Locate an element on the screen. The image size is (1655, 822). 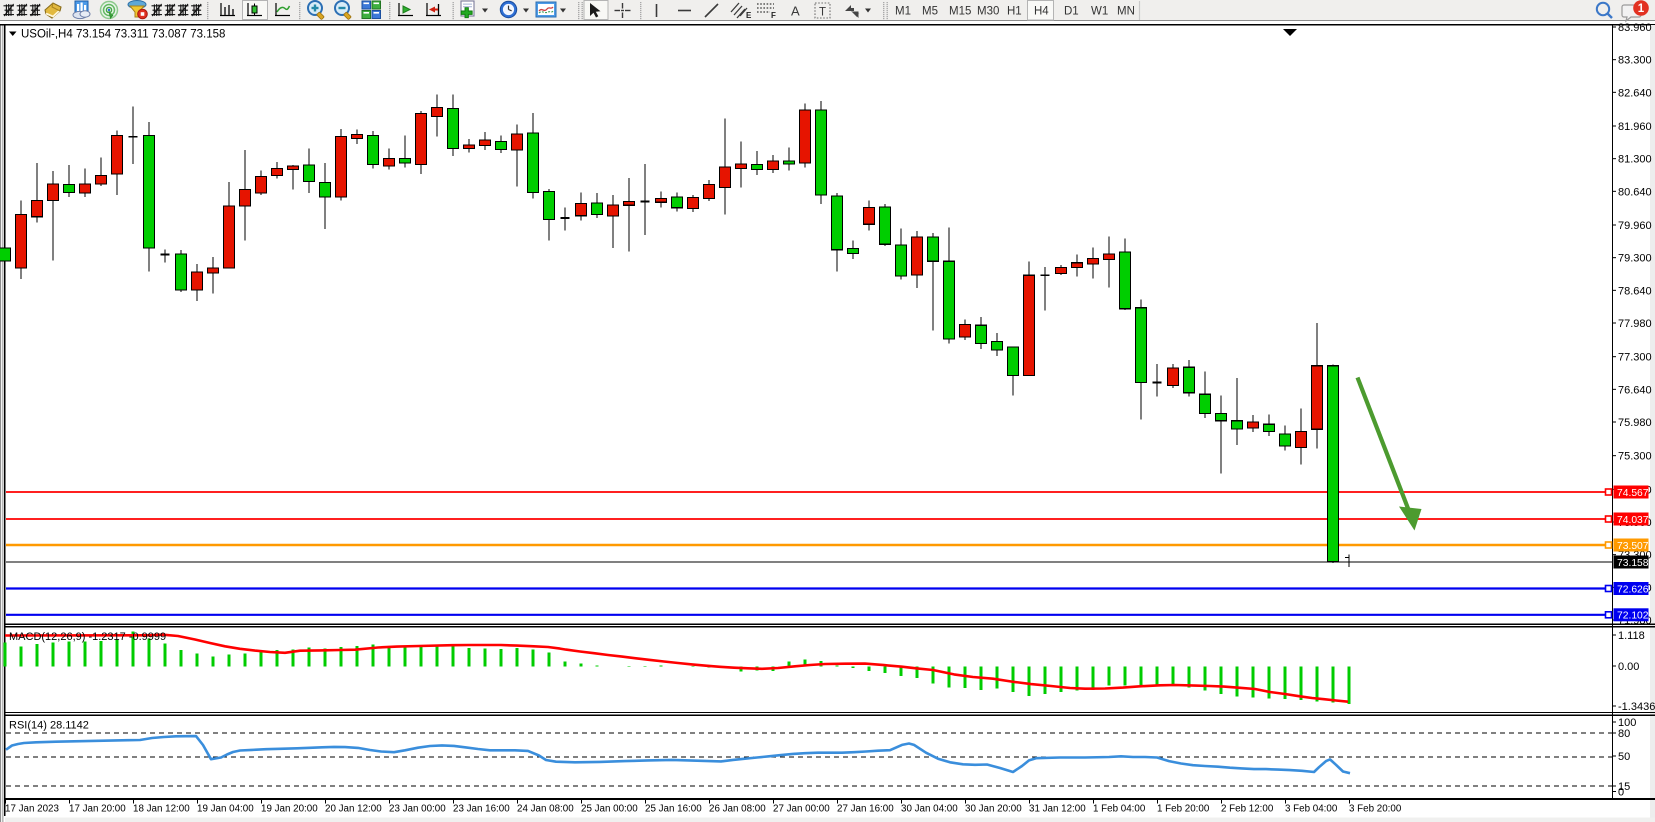
svg-text: H1 is located at coordinates (1014, 12).